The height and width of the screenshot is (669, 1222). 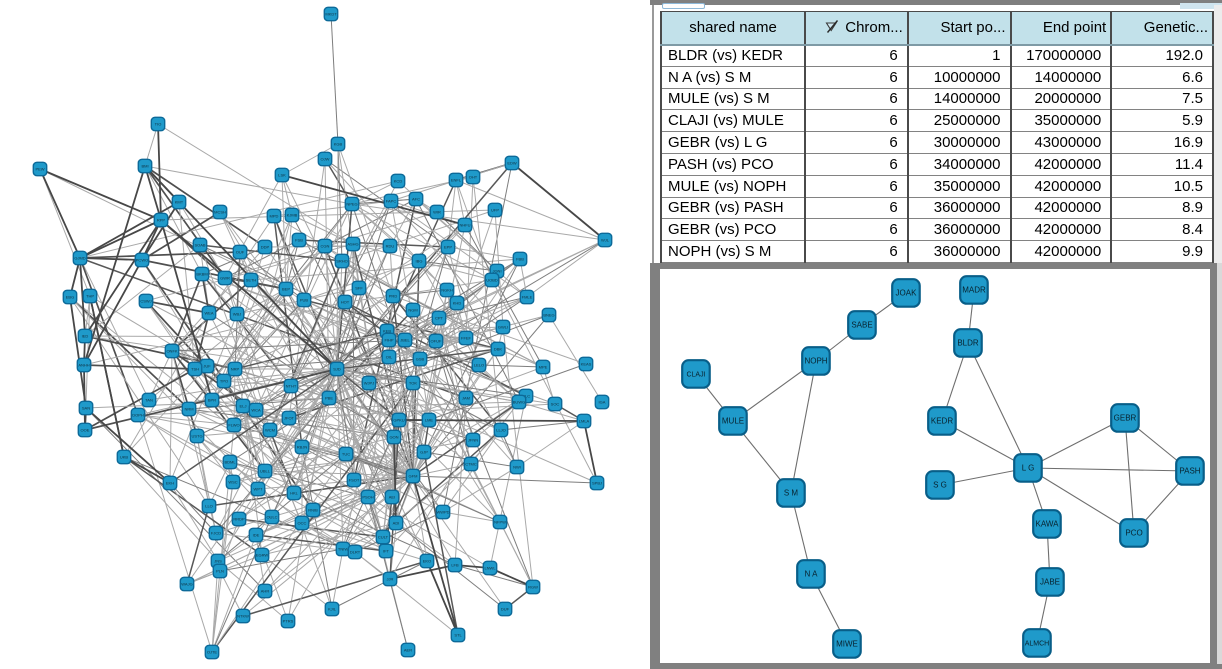 What do you see at coordinates (974, 290) in the screenshot?
I see `svg-text: MADR` at bounding box center [974, 290].